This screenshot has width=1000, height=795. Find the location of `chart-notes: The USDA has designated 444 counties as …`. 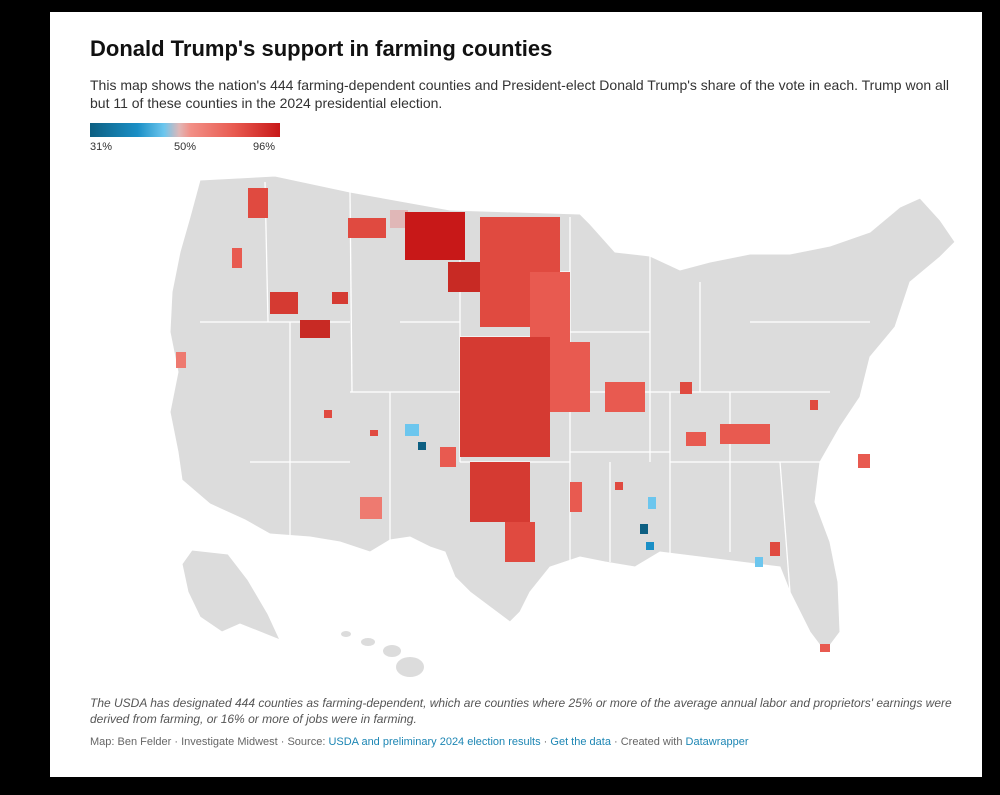

chart-notes: The USDA has designated 444 counties as … is located at coordinates (521, 711).